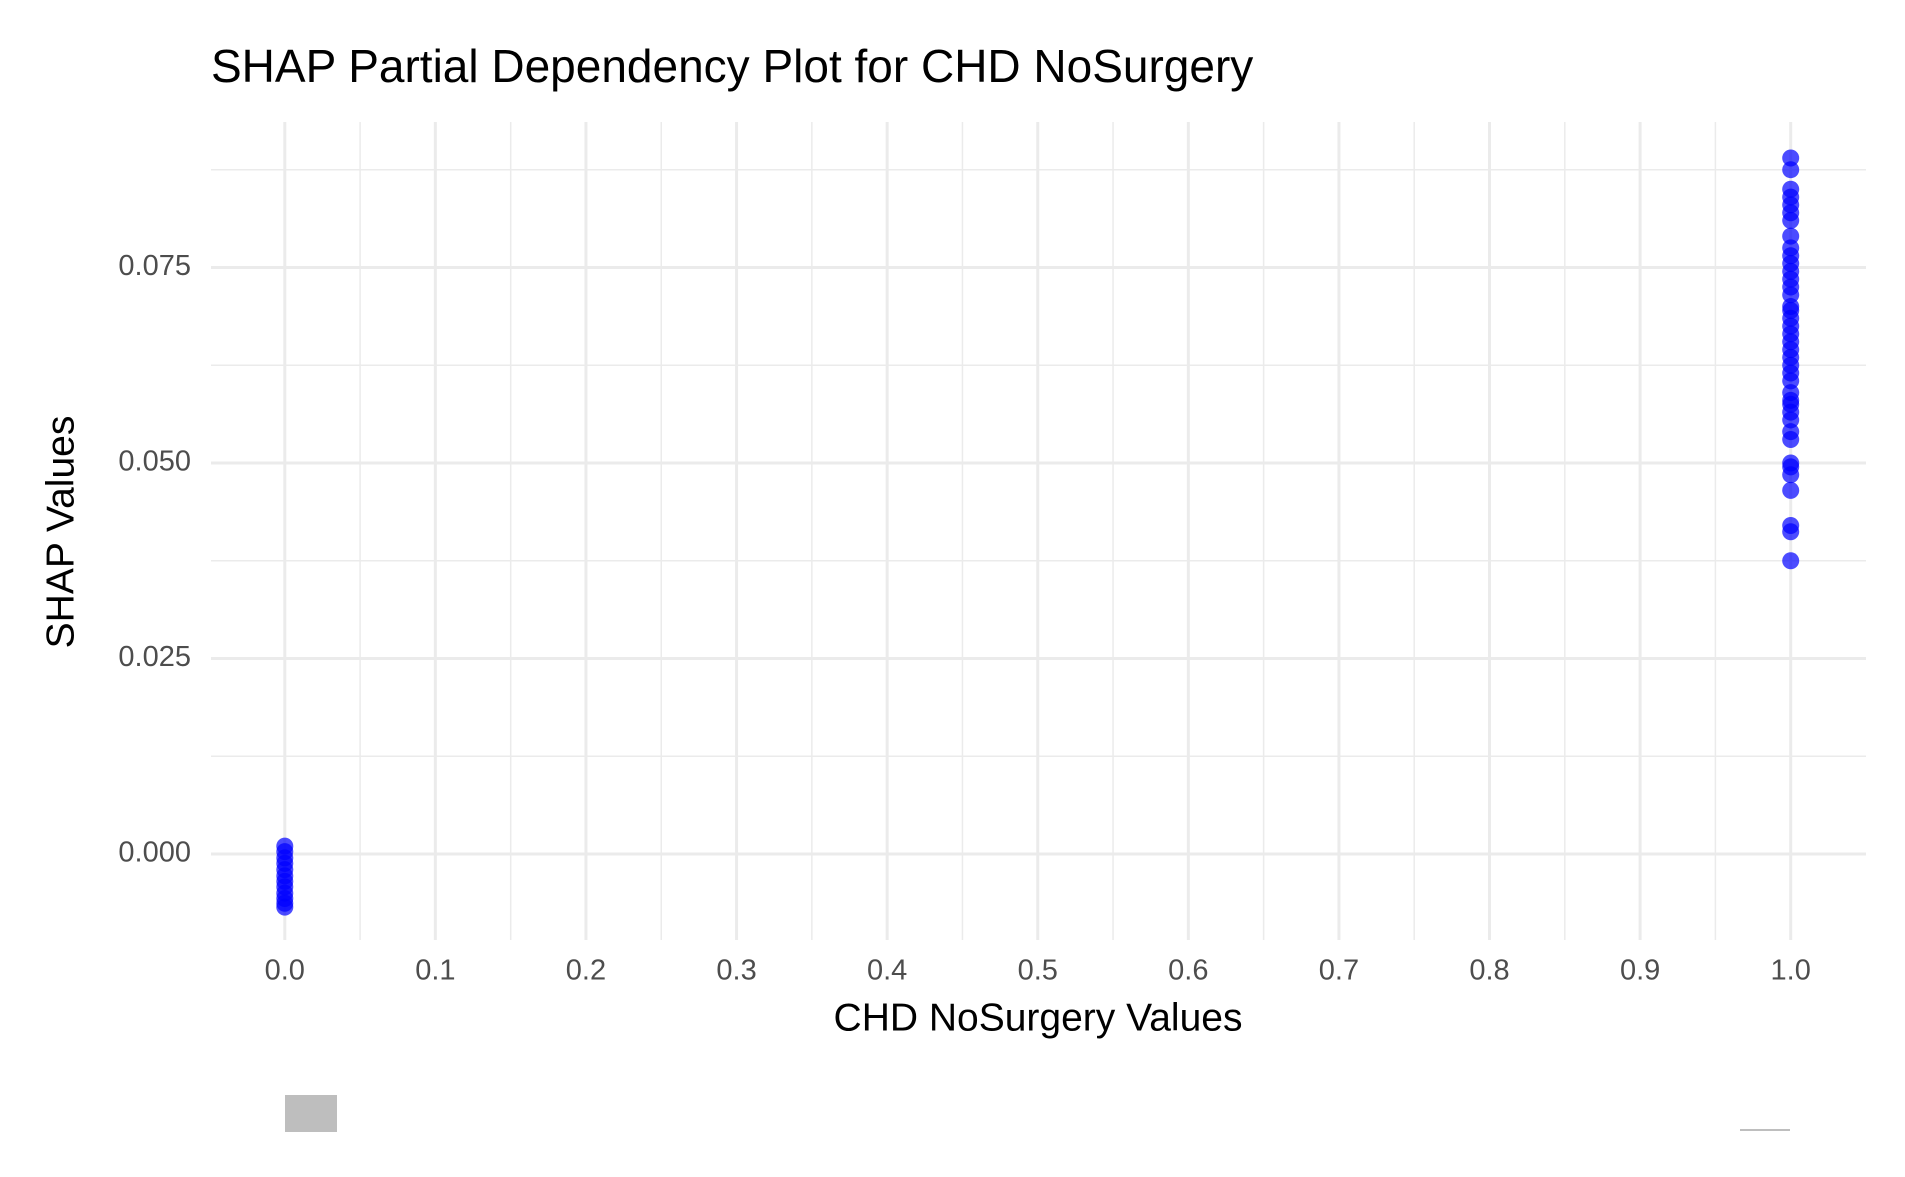  Describe the element at coordinates (154, 657) in the screenshot. I see `y-tick-label: 0.025` at that location.